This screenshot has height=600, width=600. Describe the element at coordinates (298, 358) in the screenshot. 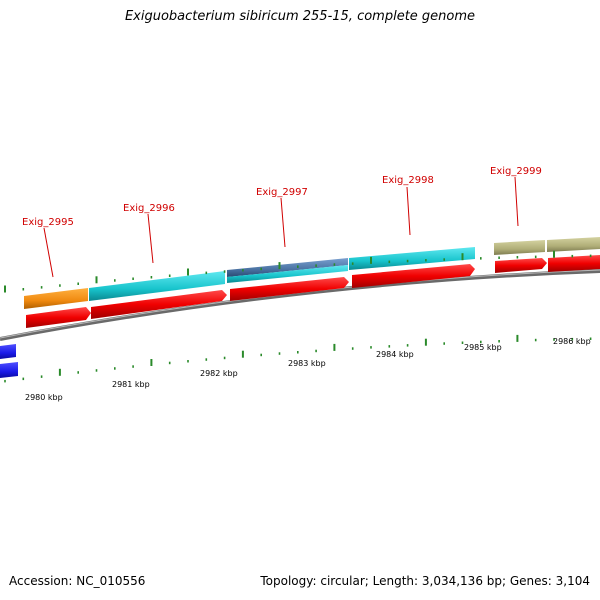

I see `tick-marks-lower` at that location.